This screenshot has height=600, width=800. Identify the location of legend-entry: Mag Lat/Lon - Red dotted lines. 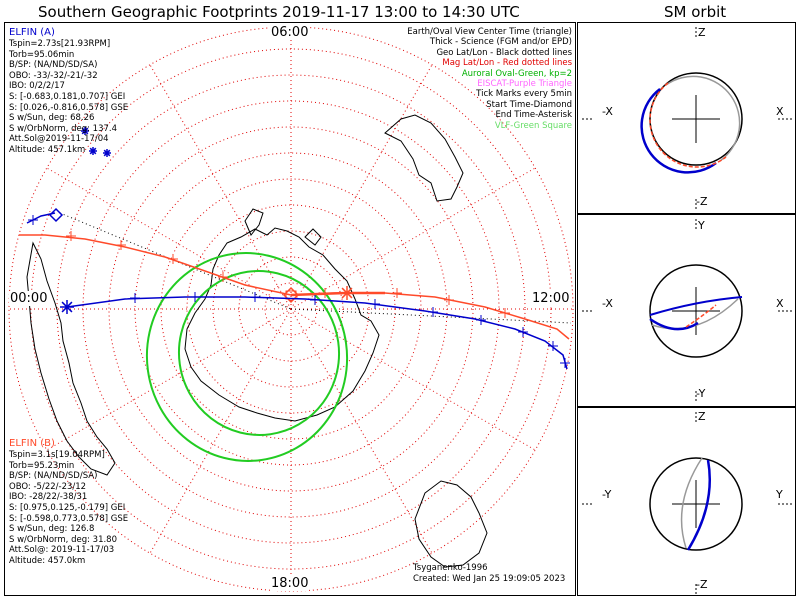
(507, 63).